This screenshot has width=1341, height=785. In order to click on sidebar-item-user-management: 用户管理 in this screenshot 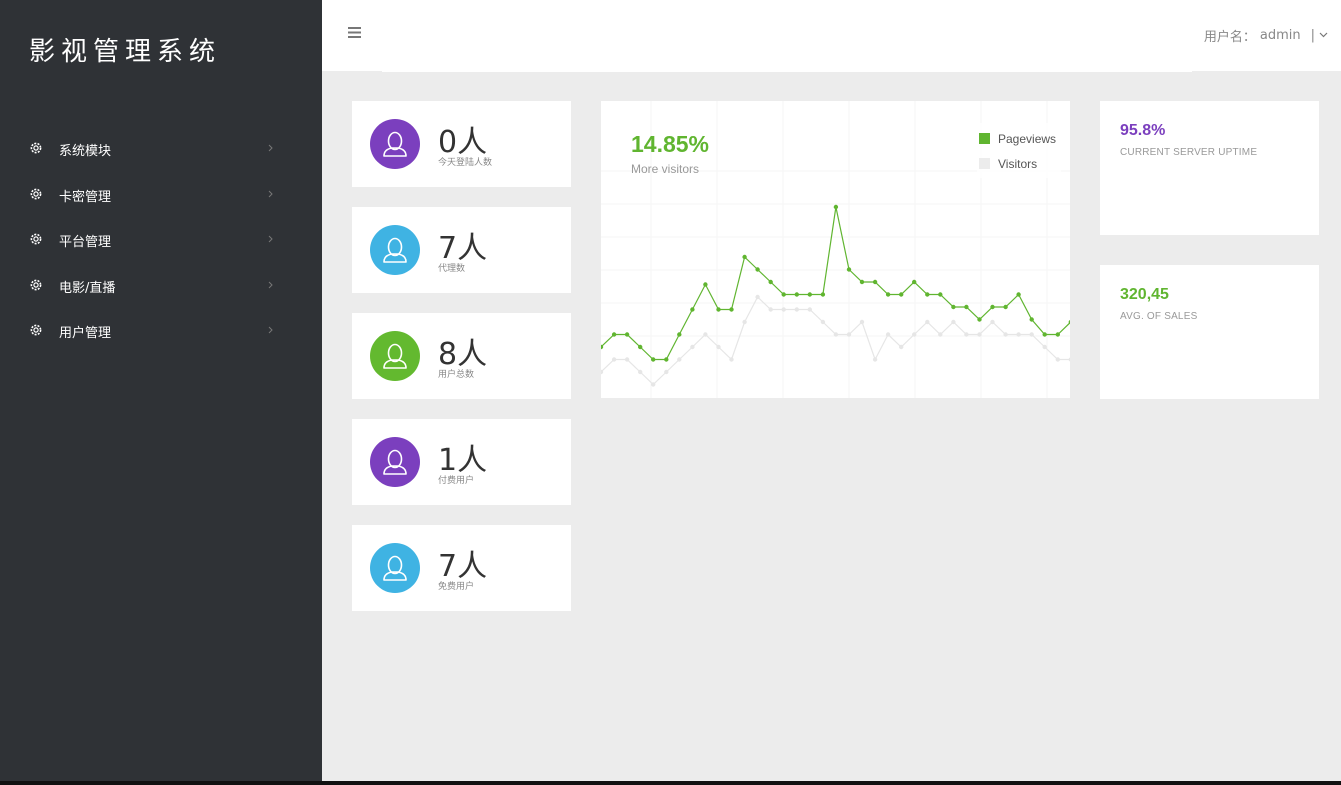, I will do `click(161, 331)`.